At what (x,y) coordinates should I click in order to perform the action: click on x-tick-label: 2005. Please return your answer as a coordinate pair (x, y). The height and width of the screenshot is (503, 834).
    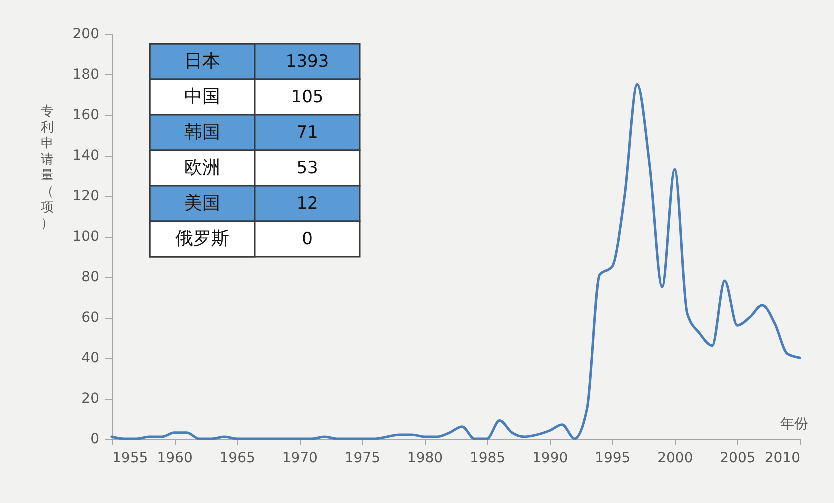
    Looking at the image, I should click on (738, 458).